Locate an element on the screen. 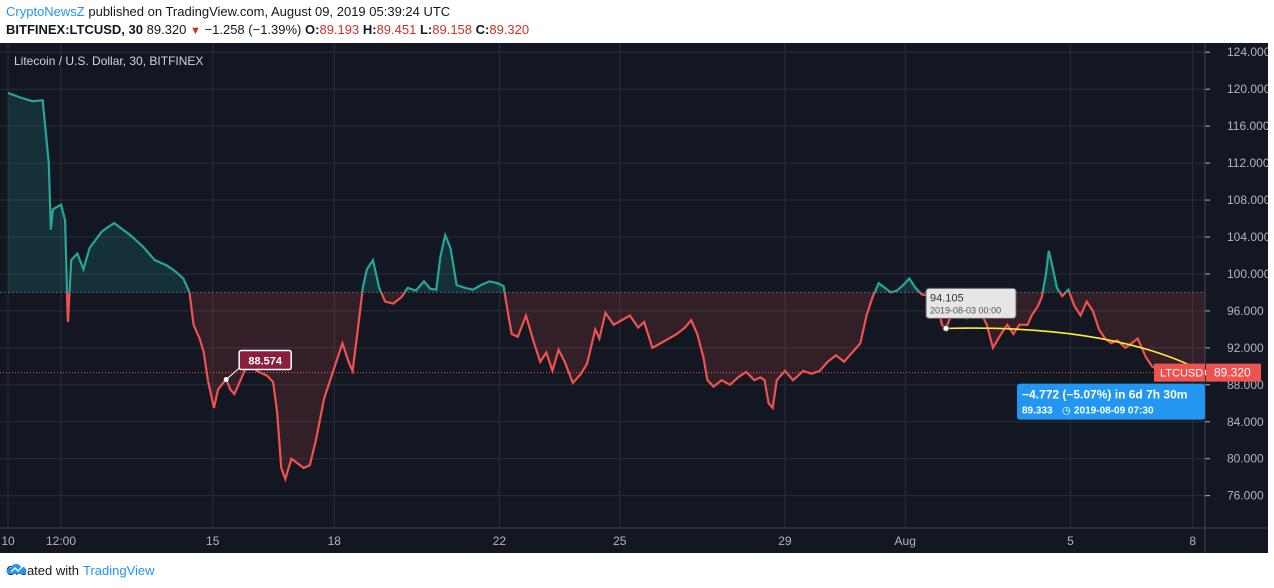  clock-icon: ◷ is located at coordinates (1066, 411).